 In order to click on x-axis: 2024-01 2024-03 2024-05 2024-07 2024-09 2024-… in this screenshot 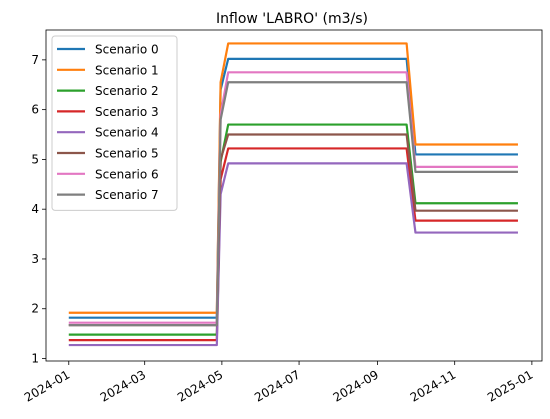, I will do `click(278, 383)`.